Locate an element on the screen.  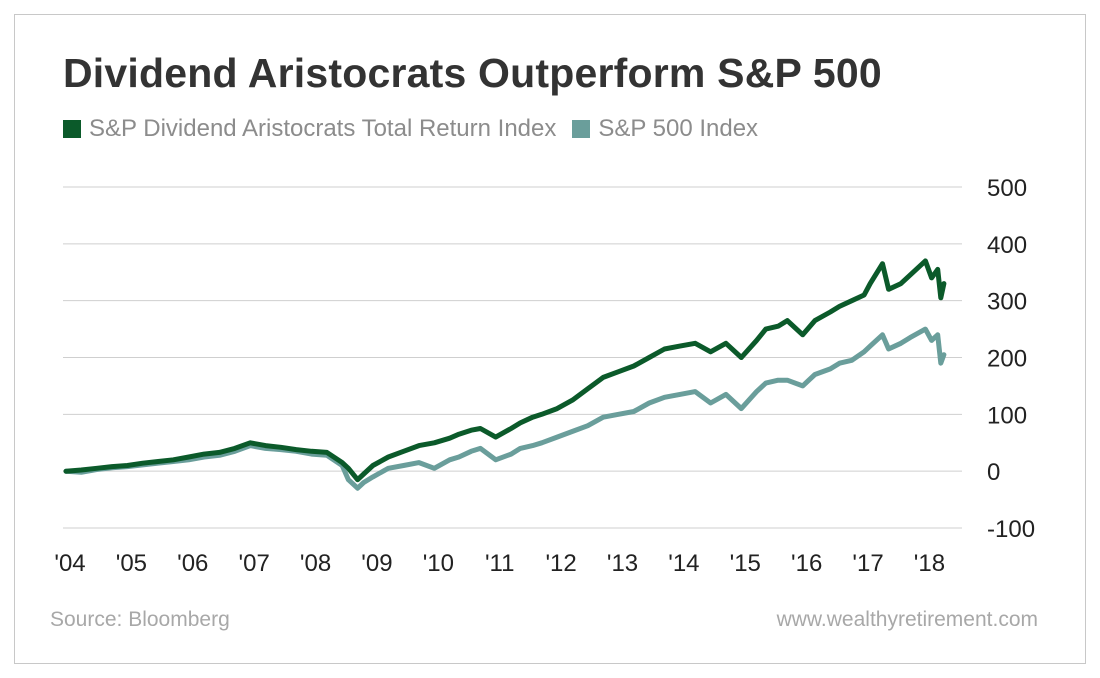
legend-label-sp500: S&P 500 Index is located at coordinates (678, 128).